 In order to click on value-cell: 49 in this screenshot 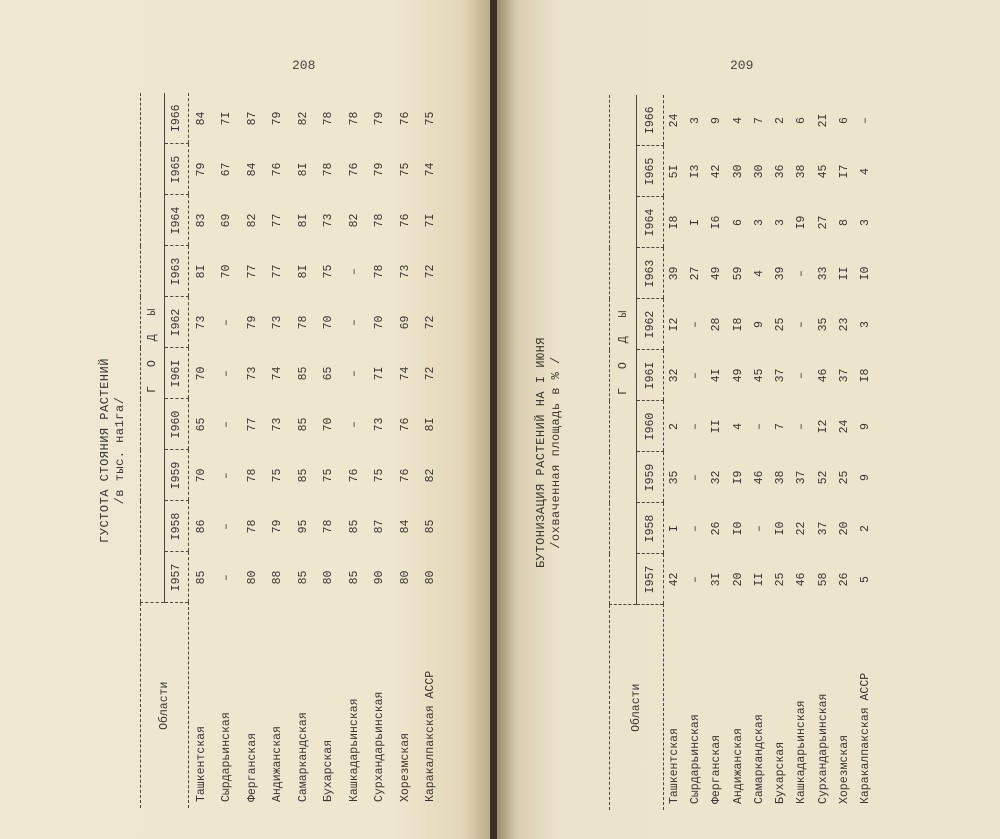, I will do `click(717, 273)`.